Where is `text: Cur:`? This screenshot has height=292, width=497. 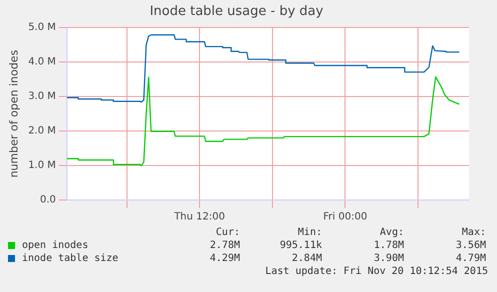
text: Cur: is located at coordinates (227, 232).